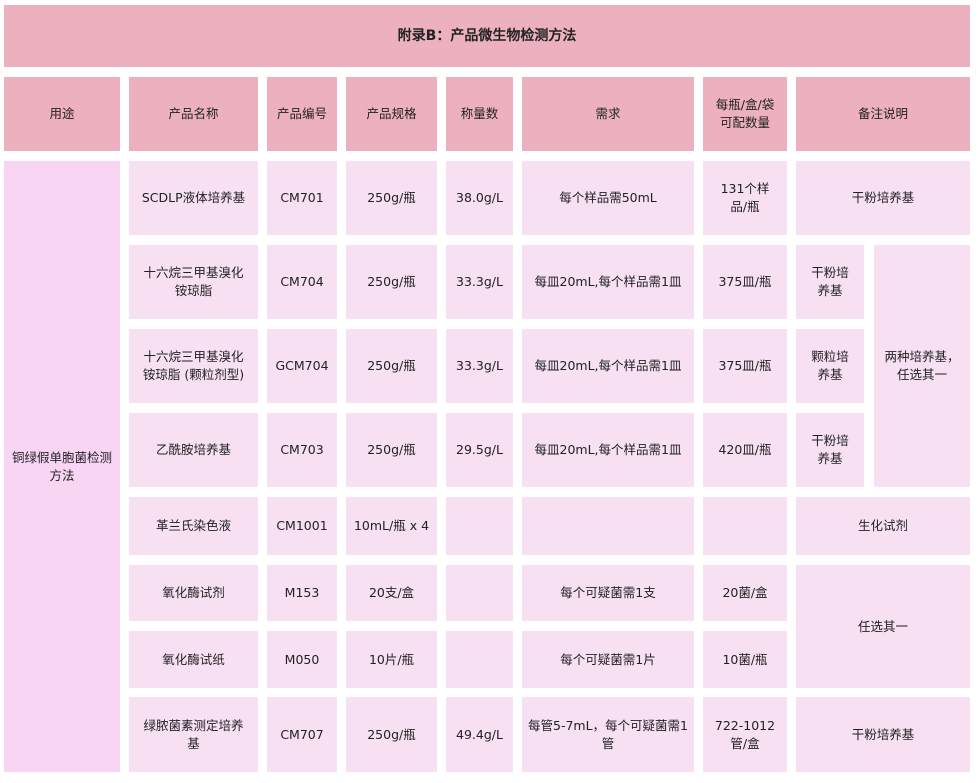 The height and width of the screenshot is (783, 978). Describe the element at coordinates (193, 734) in the screenshot. I see `product-name-cell: 绿脓菌素测定培养基` at that location.